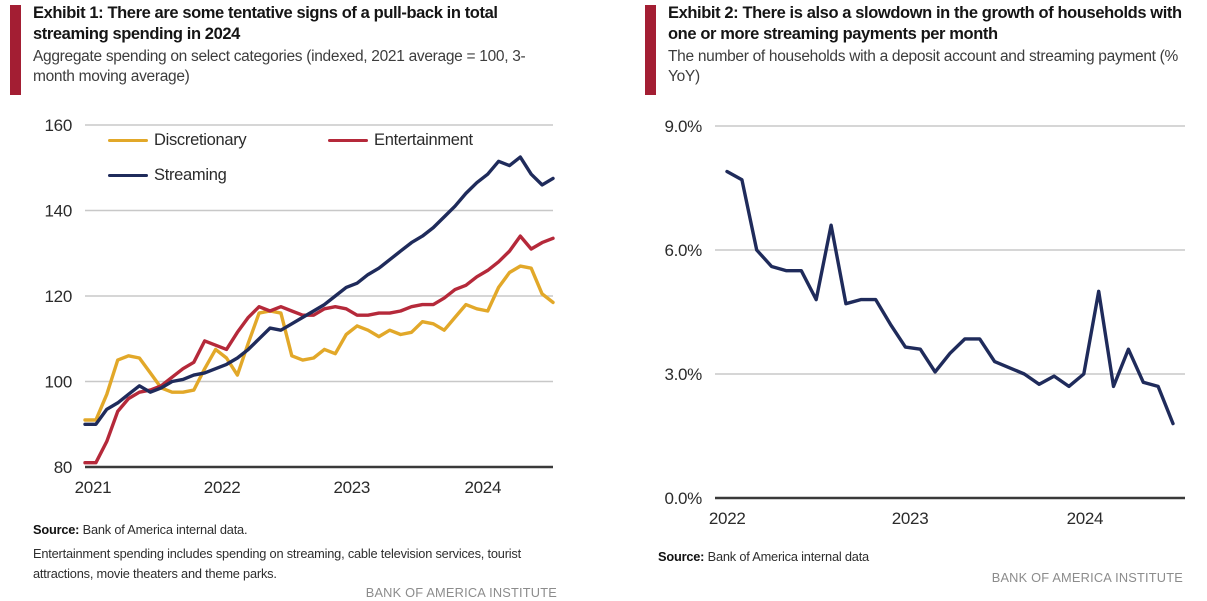 The image size is (1207, 601). I want to click on legend-item-entertainment: Entertainment, so click(400, 140).